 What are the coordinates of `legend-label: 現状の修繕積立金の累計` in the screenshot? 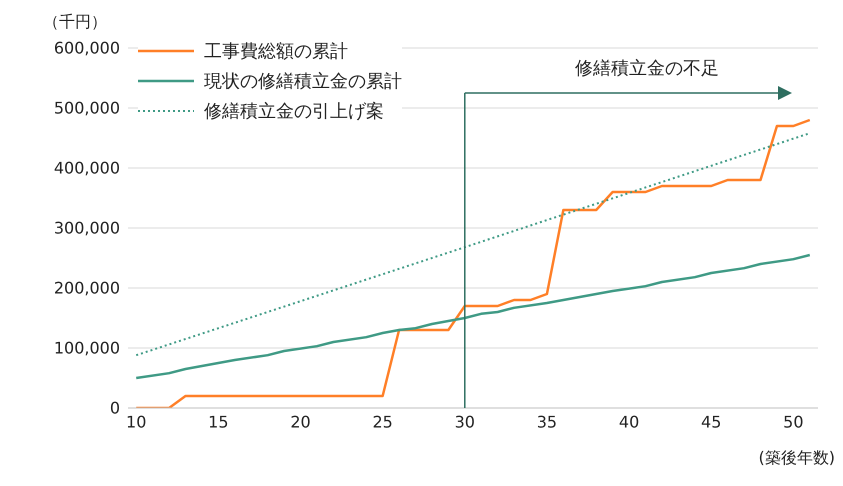 It's located at (303, 81).